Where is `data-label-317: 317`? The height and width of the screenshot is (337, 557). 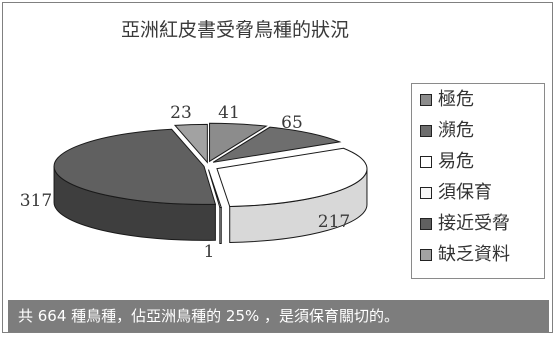 data-label-317: 317 is located at coordinates (36, 201).